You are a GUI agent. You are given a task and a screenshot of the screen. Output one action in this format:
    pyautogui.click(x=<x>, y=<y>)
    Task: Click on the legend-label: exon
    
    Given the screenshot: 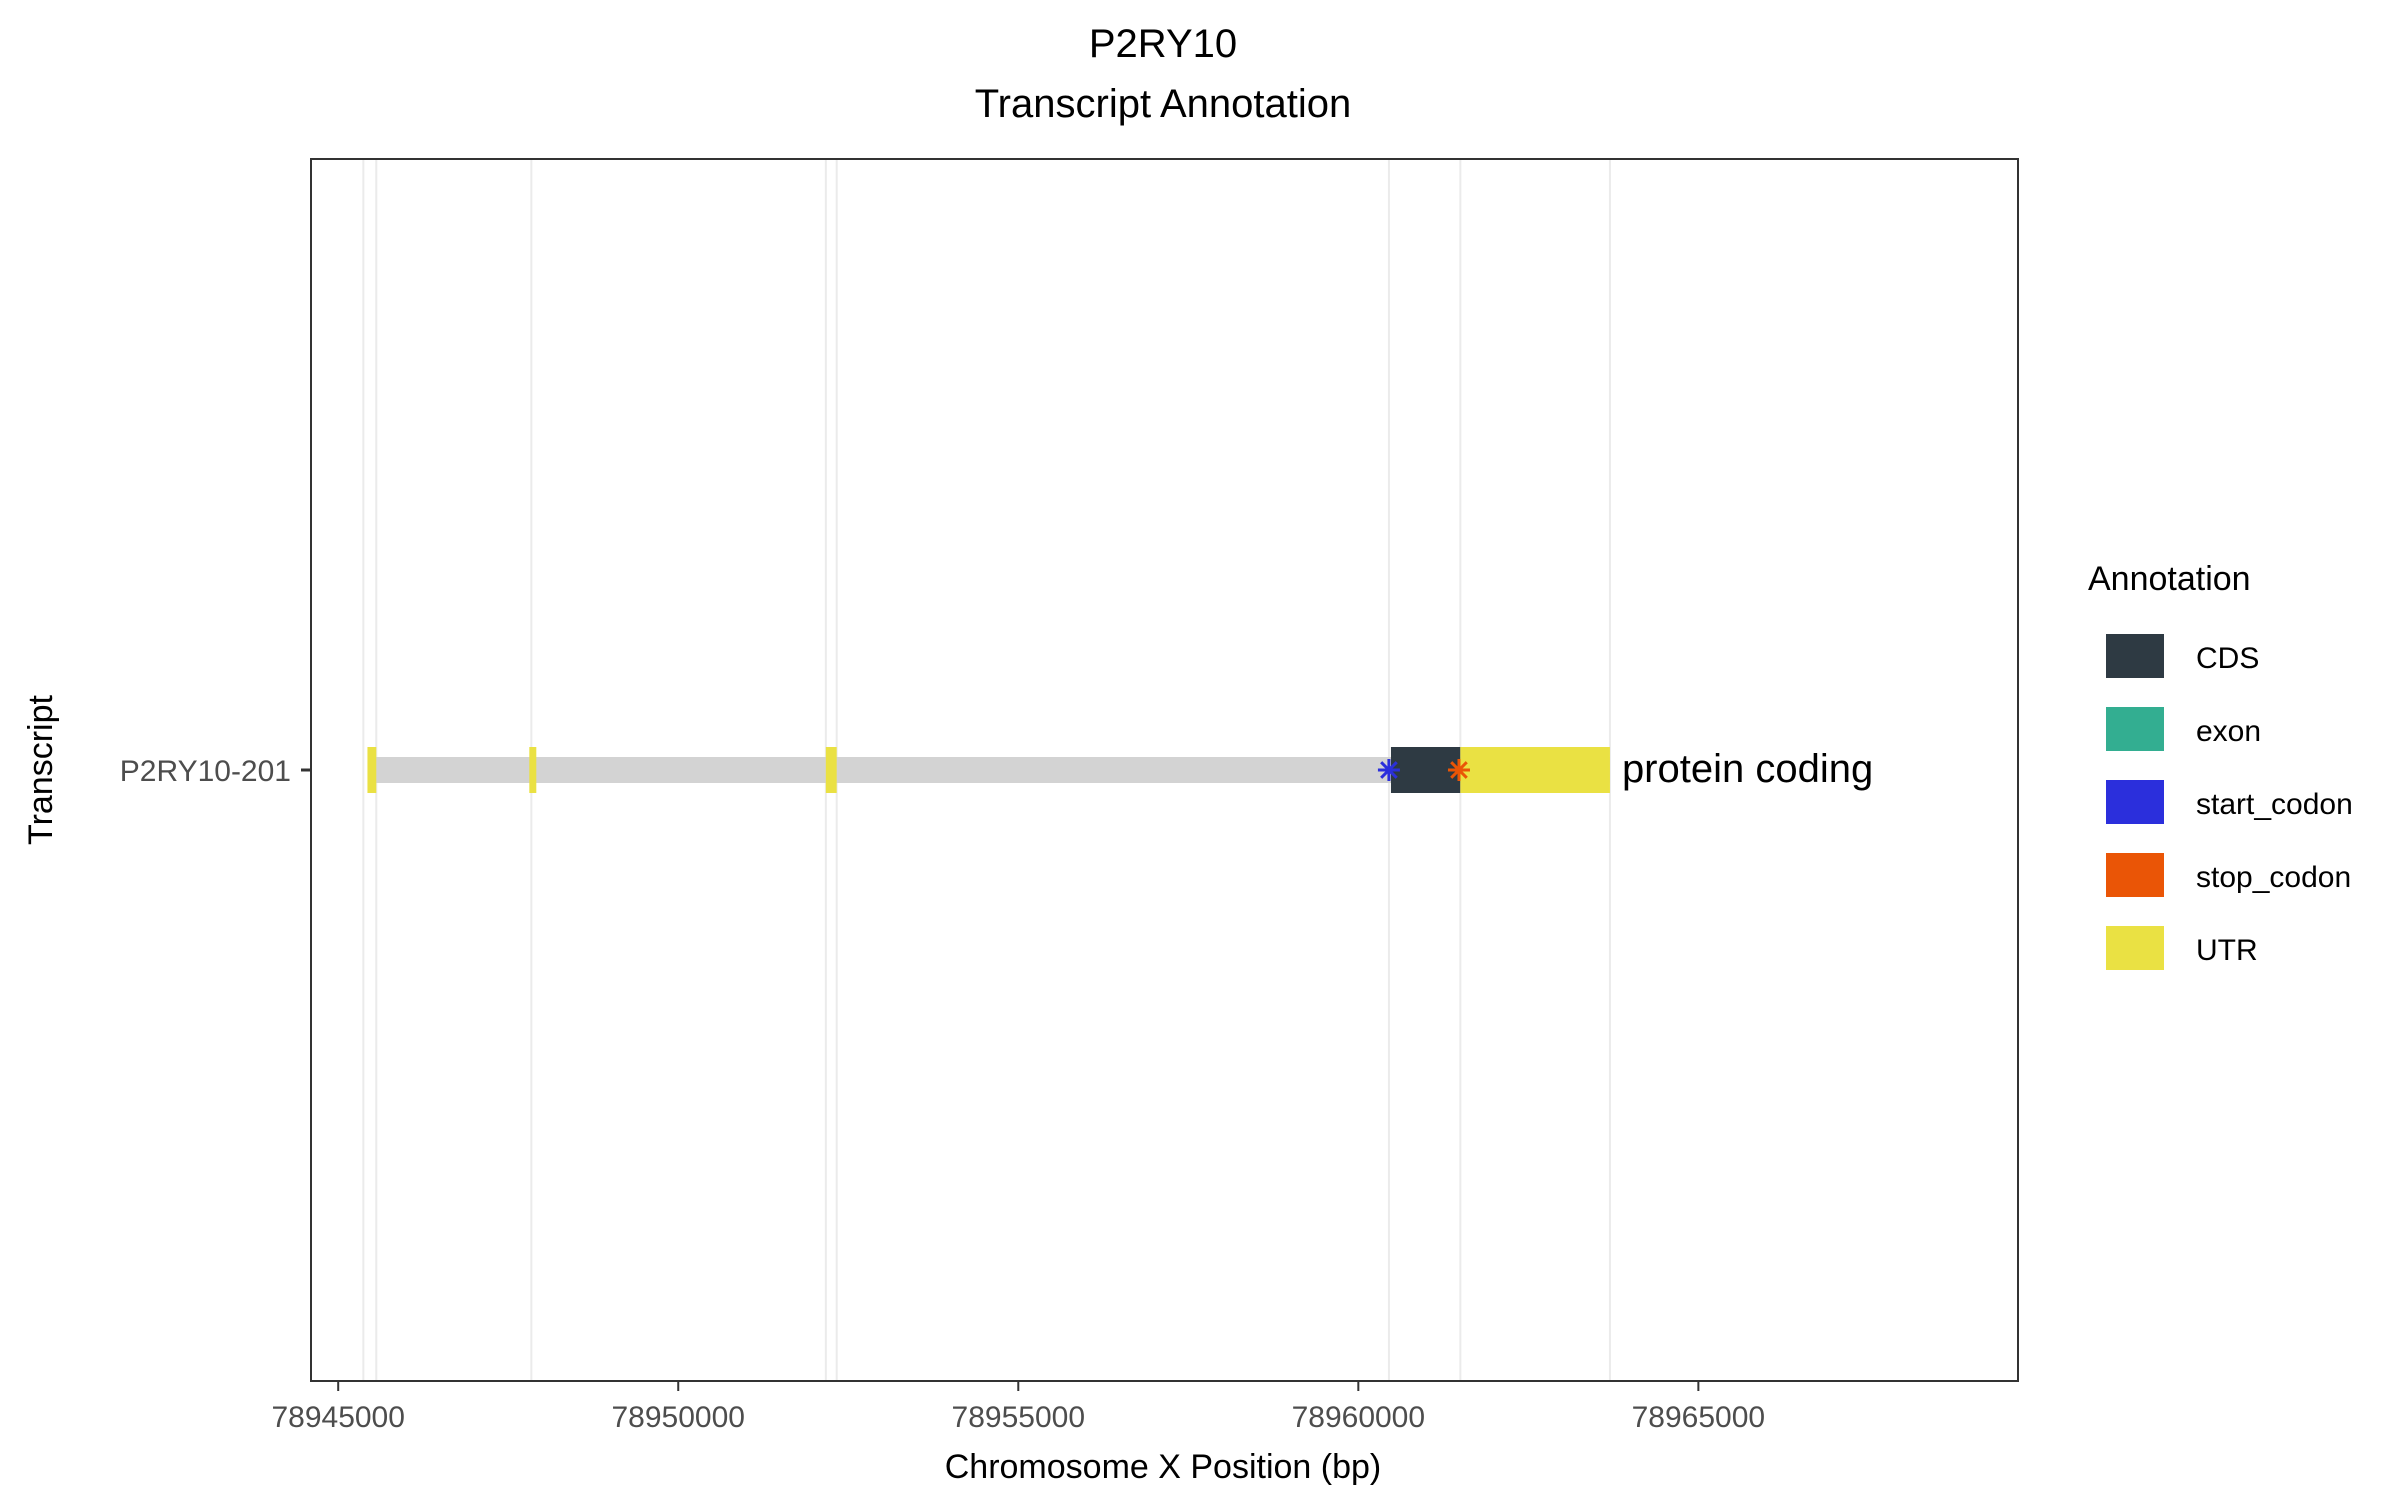 What is the action you would take?
    pyautogui.click(x=2228, y=731)
    